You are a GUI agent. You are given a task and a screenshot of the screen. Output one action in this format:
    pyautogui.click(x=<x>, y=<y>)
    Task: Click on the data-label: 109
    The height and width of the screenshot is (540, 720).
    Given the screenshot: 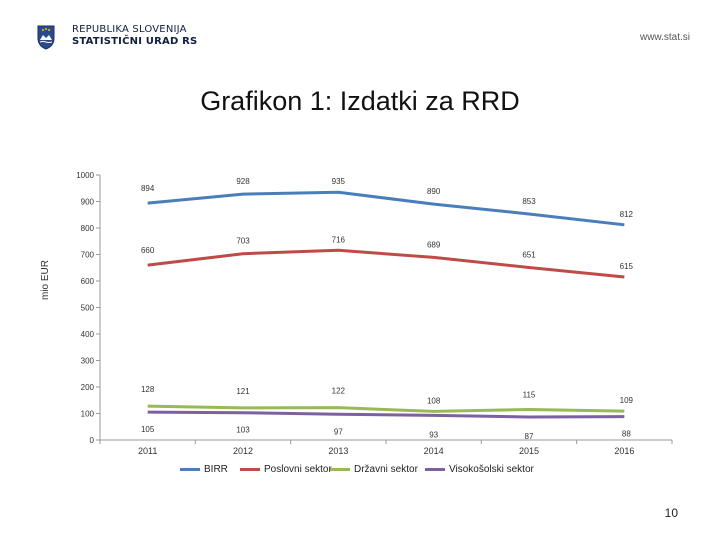 What is the action you would take?
    pyautogui.click(x=627, y=400)
    